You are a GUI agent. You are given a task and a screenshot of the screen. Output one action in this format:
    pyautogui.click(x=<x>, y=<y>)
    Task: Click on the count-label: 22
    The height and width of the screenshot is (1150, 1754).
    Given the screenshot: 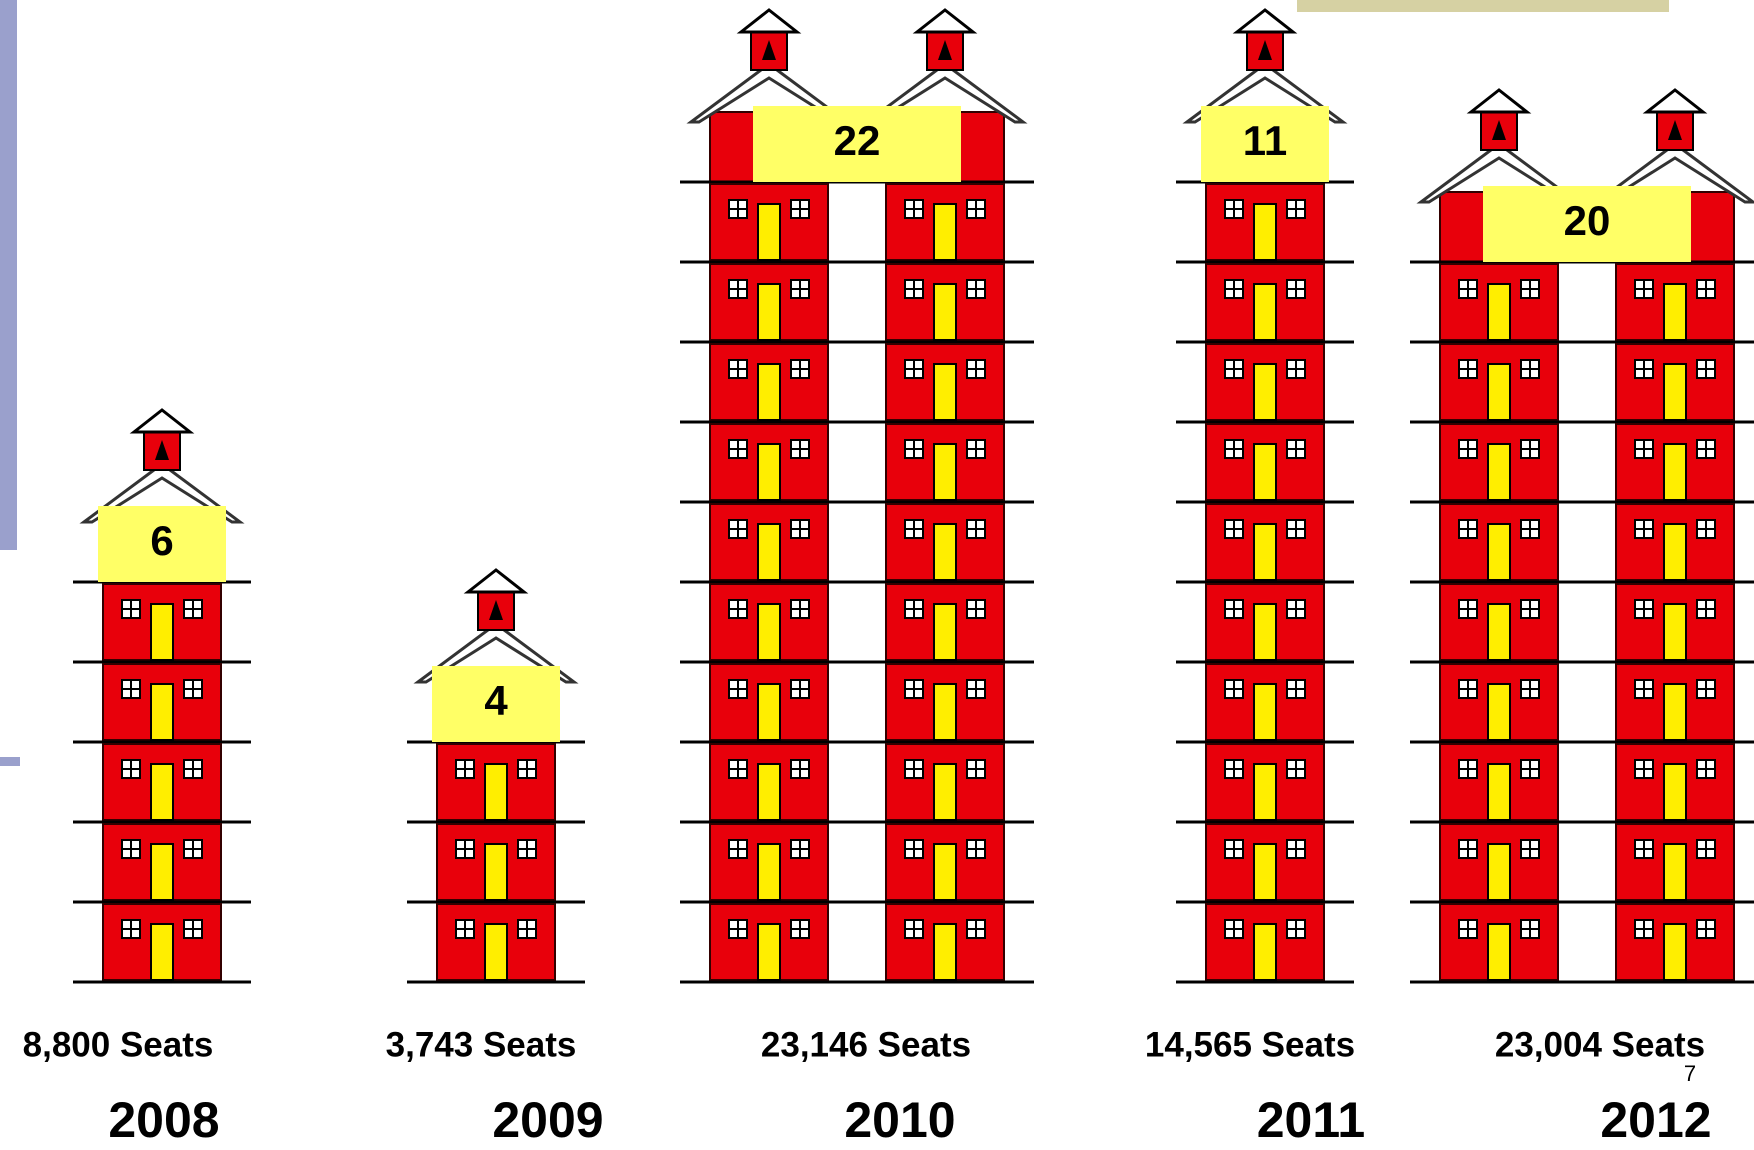 What is the action you would take?
    pyautogui.click(x=857, y=140)
    